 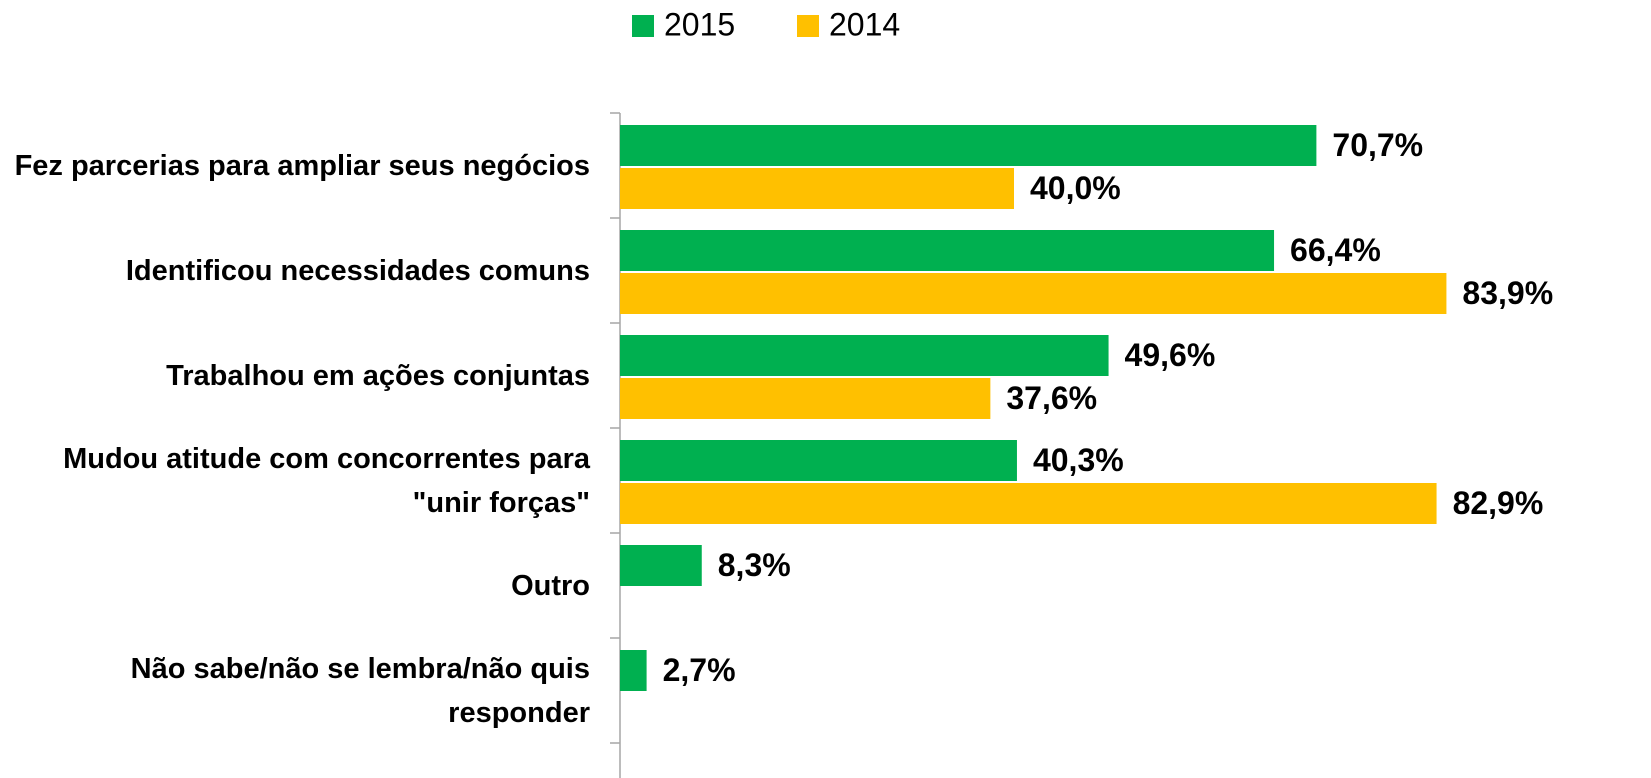 What do you see at coordinates (864, 24) in the screenshot?
I see `legend-label: 2014` at bounding box center [864, 24].